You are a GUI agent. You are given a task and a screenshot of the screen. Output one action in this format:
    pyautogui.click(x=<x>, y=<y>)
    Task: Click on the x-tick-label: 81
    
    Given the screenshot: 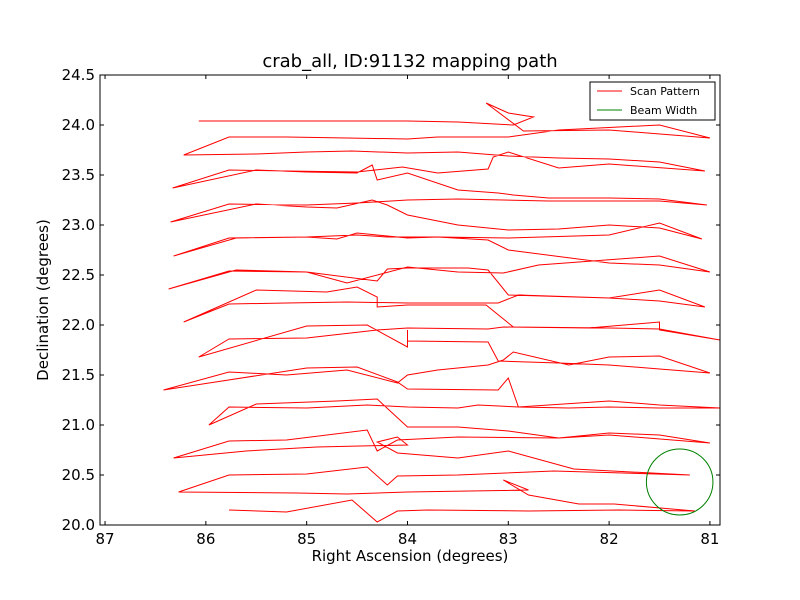 What is the action you would take?
    pyautogui.click(x=709, y=539)
    